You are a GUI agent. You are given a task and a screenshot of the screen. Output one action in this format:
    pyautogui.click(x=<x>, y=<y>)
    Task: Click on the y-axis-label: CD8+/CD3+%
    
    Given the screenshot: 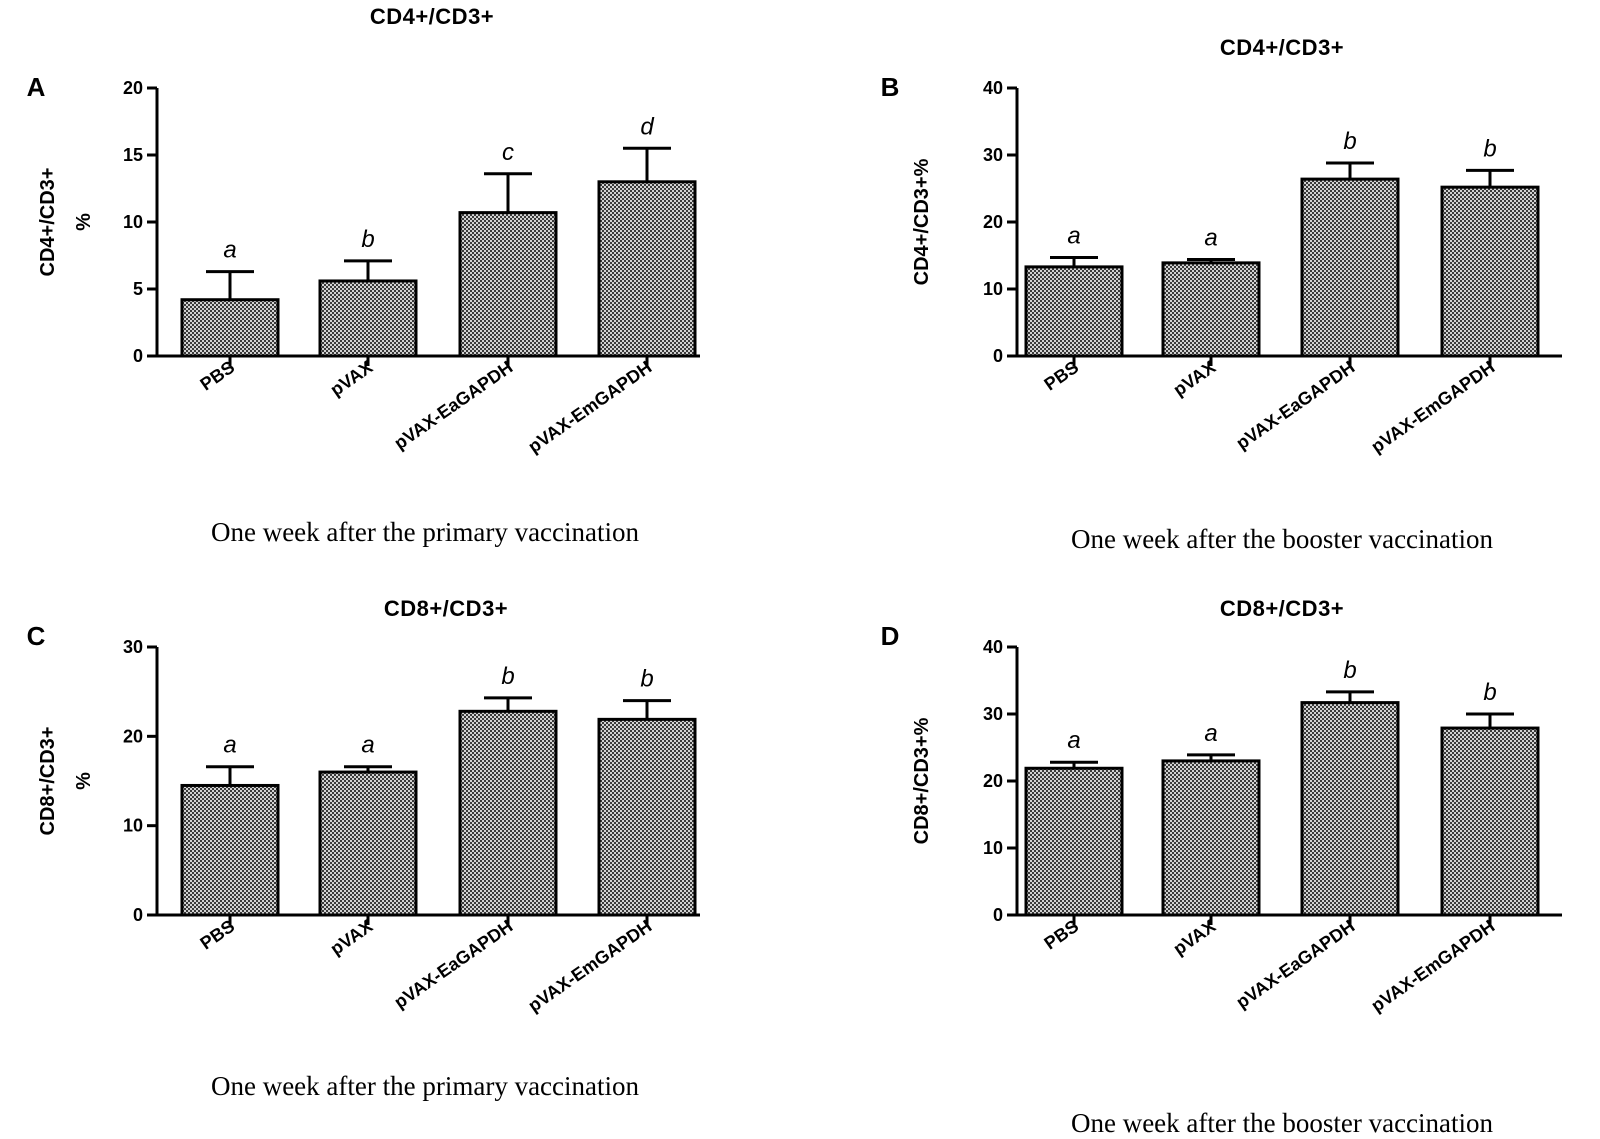 What is the action you would take?
    pyautogui.click(x=922, y=780)
    